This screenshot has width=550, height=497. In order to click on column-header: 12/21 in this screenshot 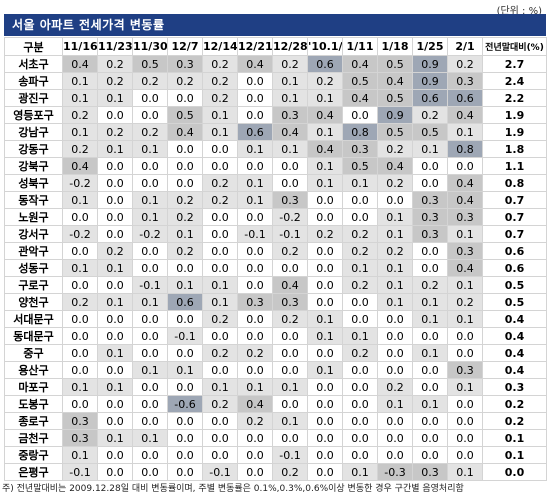, I will do `click(255, 46)`.